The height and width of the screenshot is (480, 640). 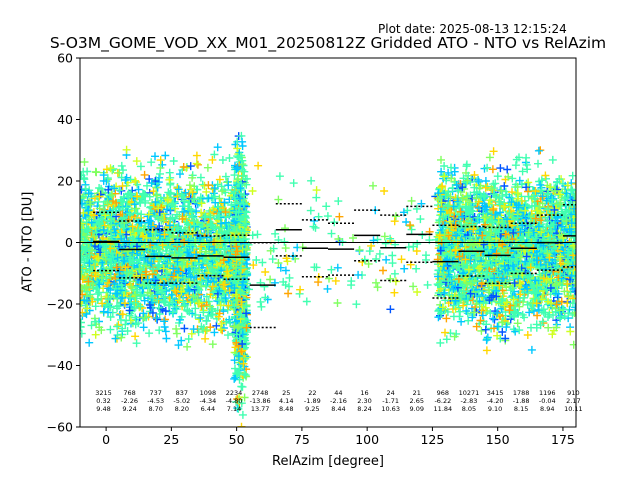 I want to click on data-point-1909, so click(x=121, y=165).